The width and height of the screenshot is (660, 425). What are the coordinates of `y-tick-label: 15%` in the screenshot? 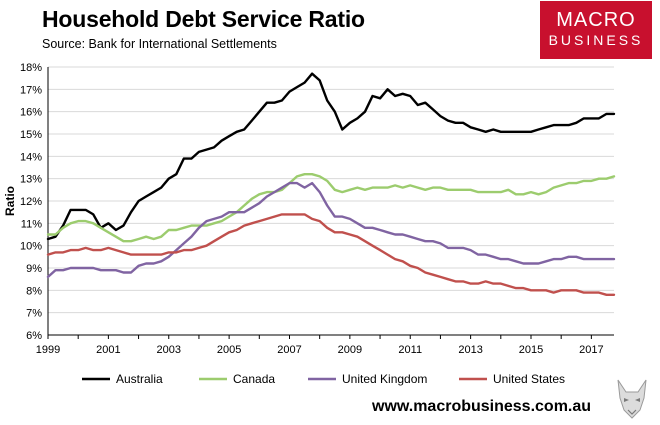 It's located at (31, 135).